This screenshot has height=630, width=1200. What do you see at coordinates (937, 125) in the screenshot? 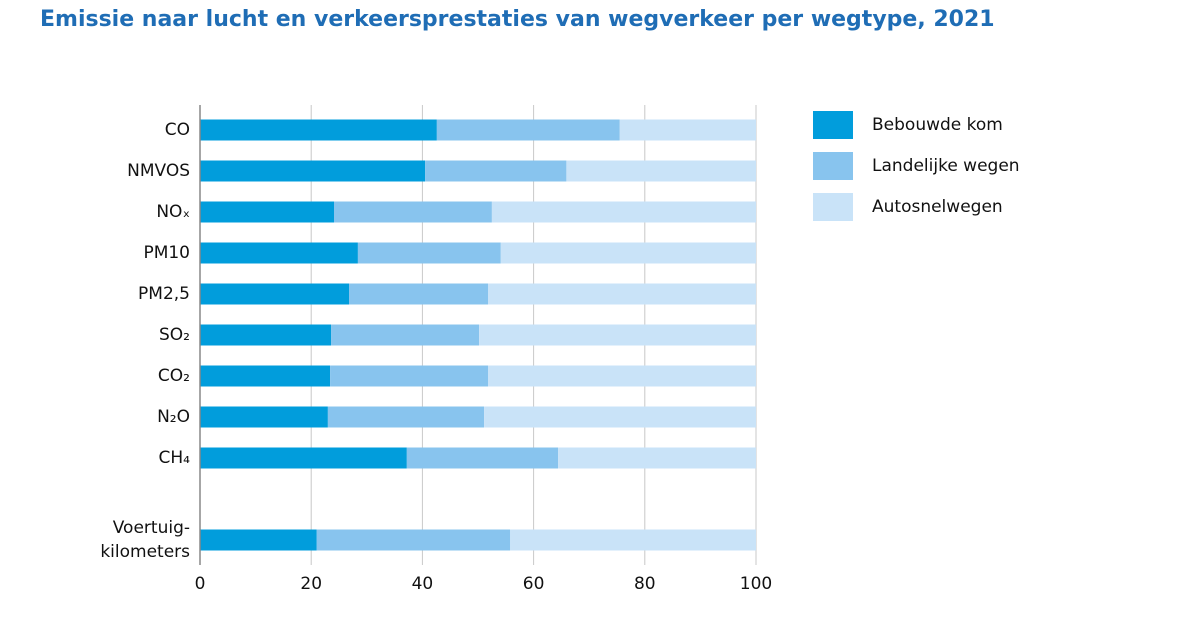
I see `legend-label: Bebouwde kom` at bounding box center [937, 125].